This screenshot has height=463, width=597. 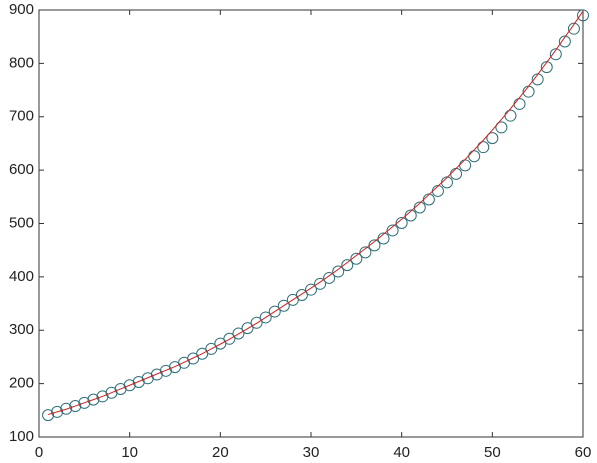 What do you see at coordinates (21, 169) in the screenshot?
I see `y-tick-label: 600` at bounding box center [21, 169].